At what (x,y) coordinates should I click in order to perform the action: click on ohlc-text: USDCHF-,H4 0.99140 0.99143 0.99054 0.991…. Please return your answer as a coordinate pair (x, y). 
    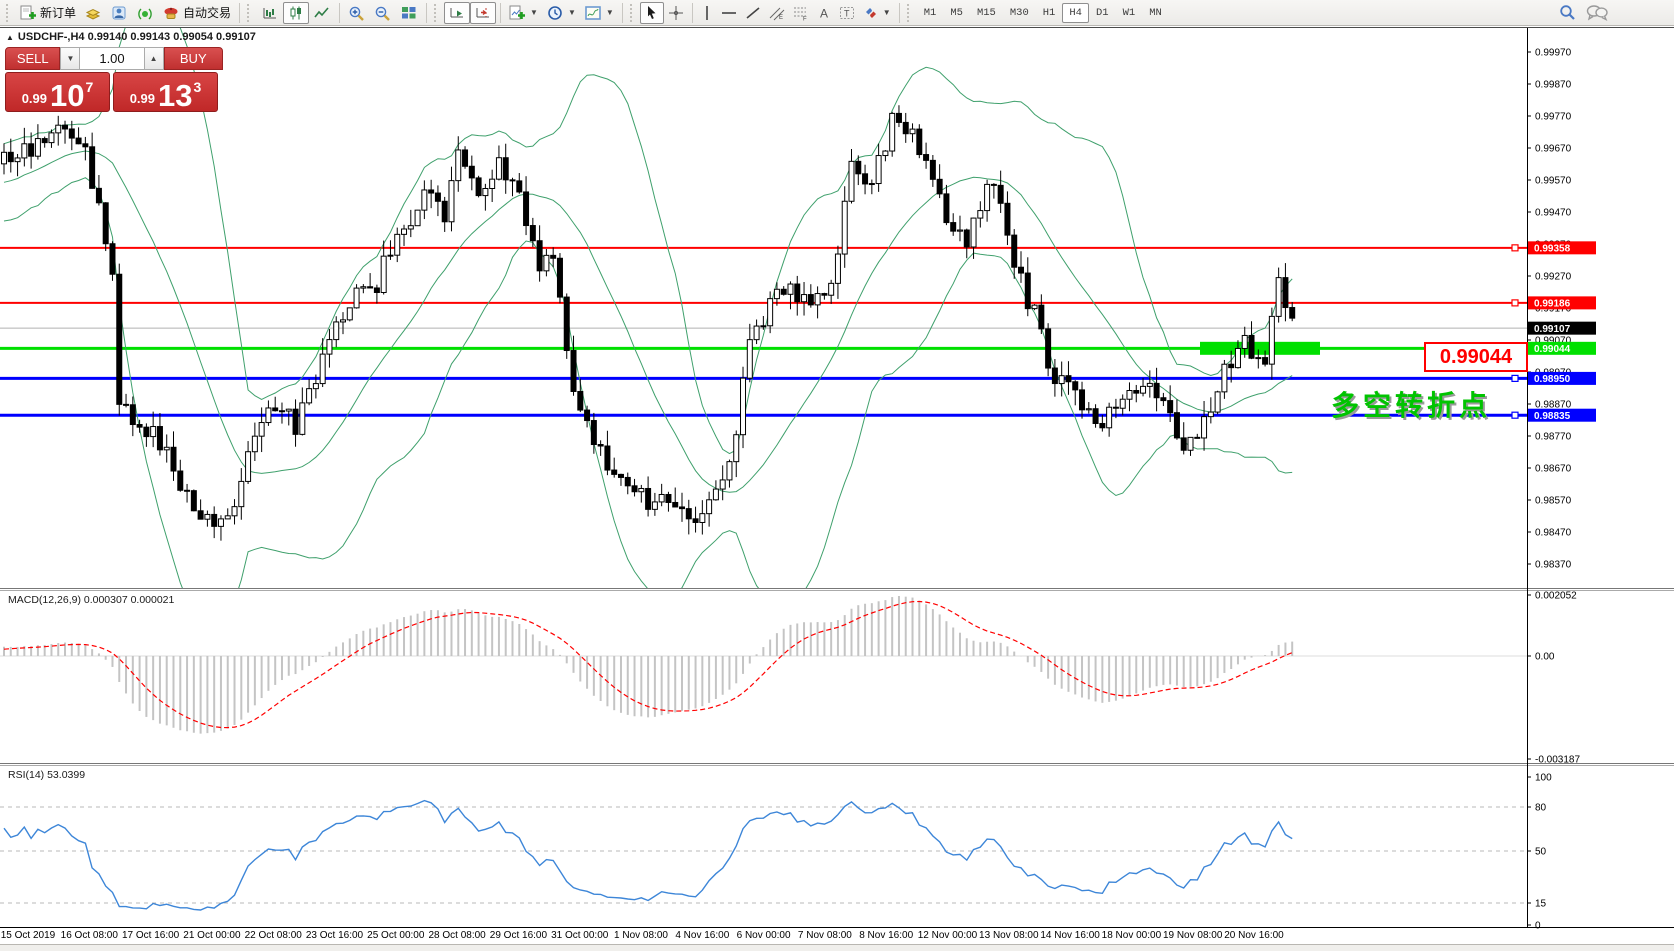
    Looking at the image, I should click on (136, 37).